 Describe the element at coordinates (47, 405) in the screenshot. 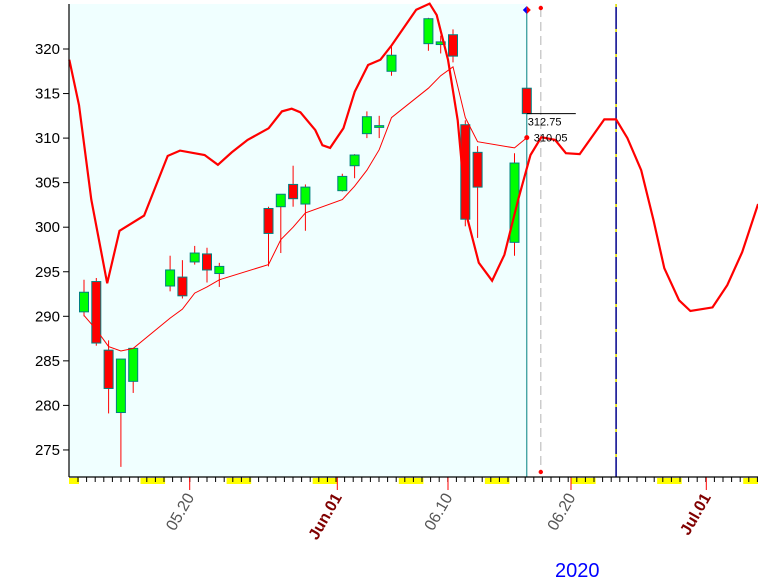

I see `y-tick-label: 280` at that location.